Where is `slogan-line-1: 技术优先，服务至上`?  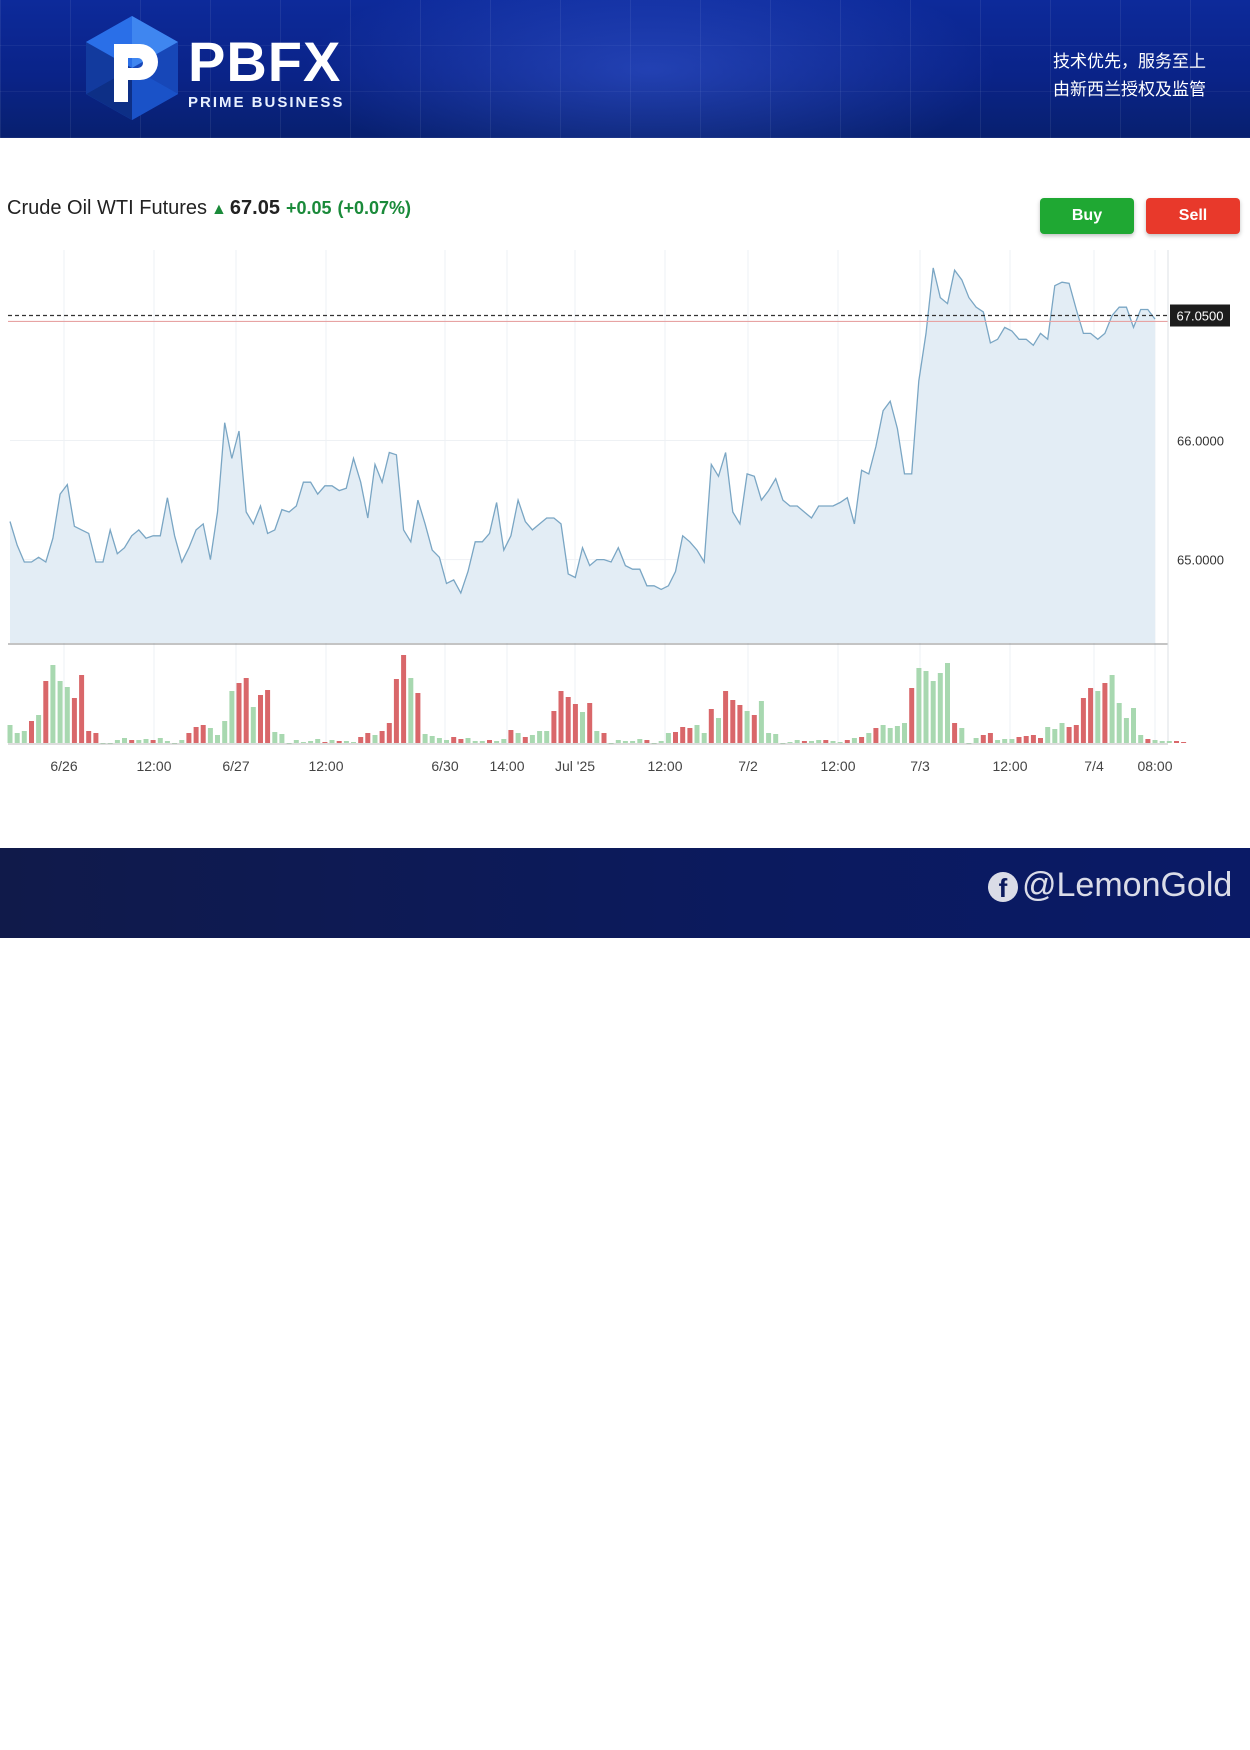
slogan-line-1: 技术优先，服务至上 is located at coordinates (1129, 62).